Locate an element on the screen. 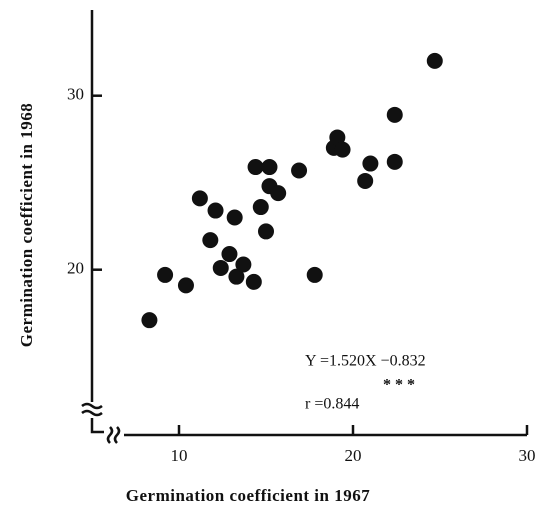 The height and width of the screenshot is (515, 553). regression-equation: Y =1.520X −0.832 is located at coordinates (365, 361).